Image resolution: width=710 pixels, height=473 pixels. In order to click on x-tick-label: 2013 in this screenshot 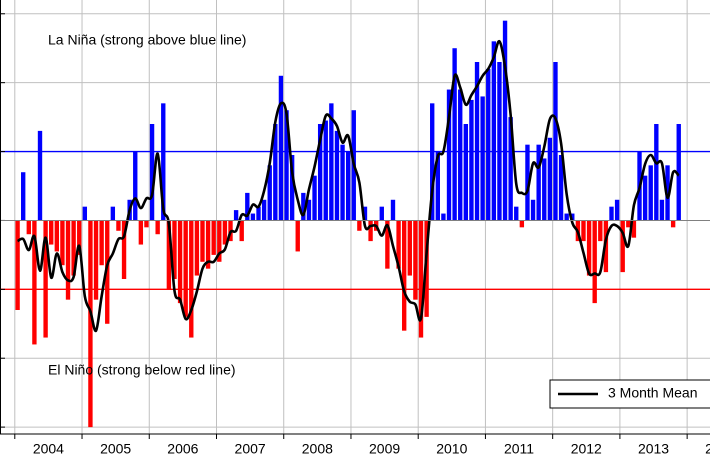, I will do `click(653, 449)`.